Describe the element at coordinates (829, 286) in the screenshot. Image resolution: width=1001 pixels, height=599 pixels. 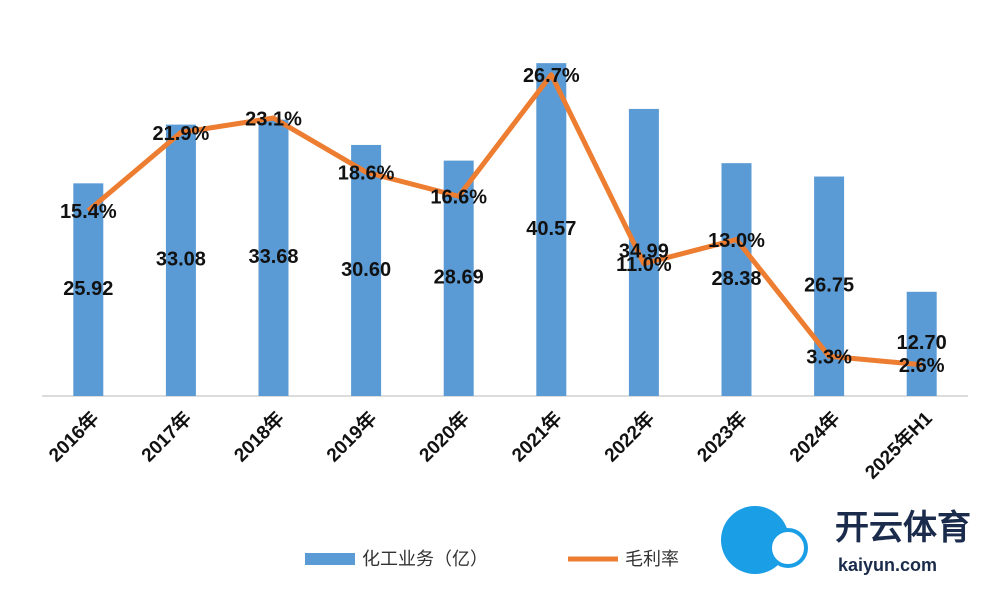
I see `bar-value-label: 26.75` at that location.